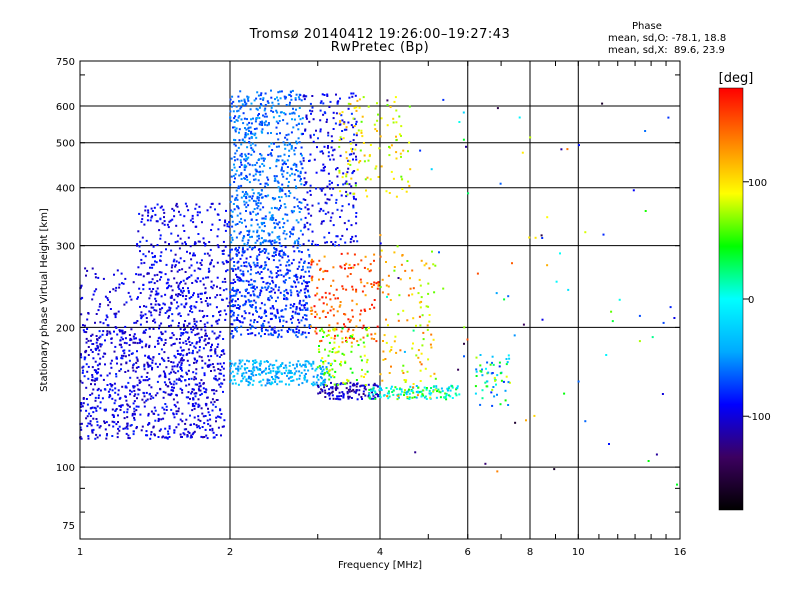 Image resolution: width=800 pixels, height=600 pixels. Describe the element at coordinates (65, 328) in the screenshot. I see `y-tick-label: 200` at that location.